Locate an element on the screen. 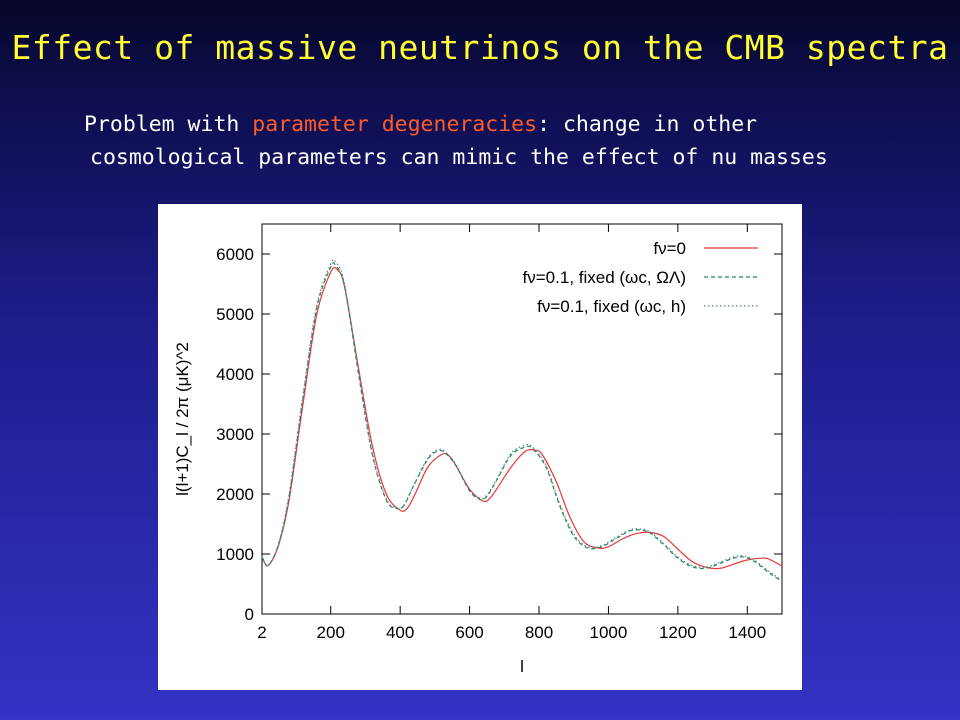 This screenshot has height=720, width=960. x-tick-label: 1400 is located at coordinates (747, 632).